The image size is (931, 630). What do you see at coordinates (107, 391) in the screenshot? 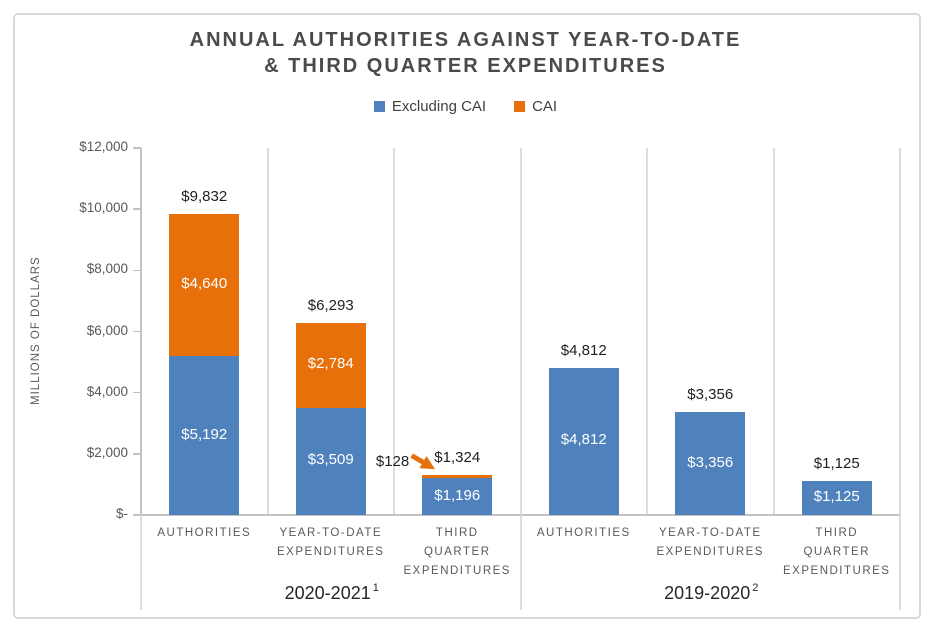
I see `y-axis-tick-label: $4,000` at bounding box center [107, 391].